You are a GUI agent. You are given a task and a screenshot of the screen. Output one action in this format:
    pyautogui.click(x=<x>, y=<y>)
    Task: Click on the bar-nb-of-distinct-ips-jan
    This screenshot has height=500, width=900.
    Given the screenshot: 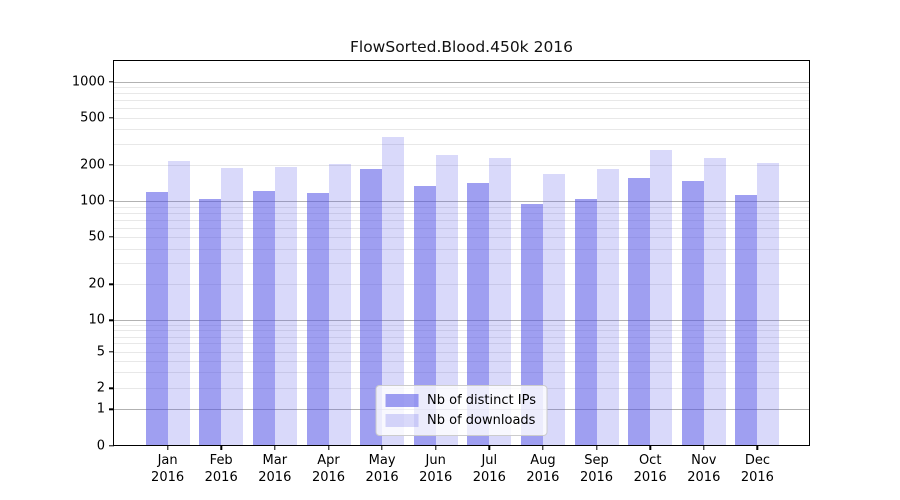 What is the action you would take?
    pyautogui.click(x=156, y=318)
    